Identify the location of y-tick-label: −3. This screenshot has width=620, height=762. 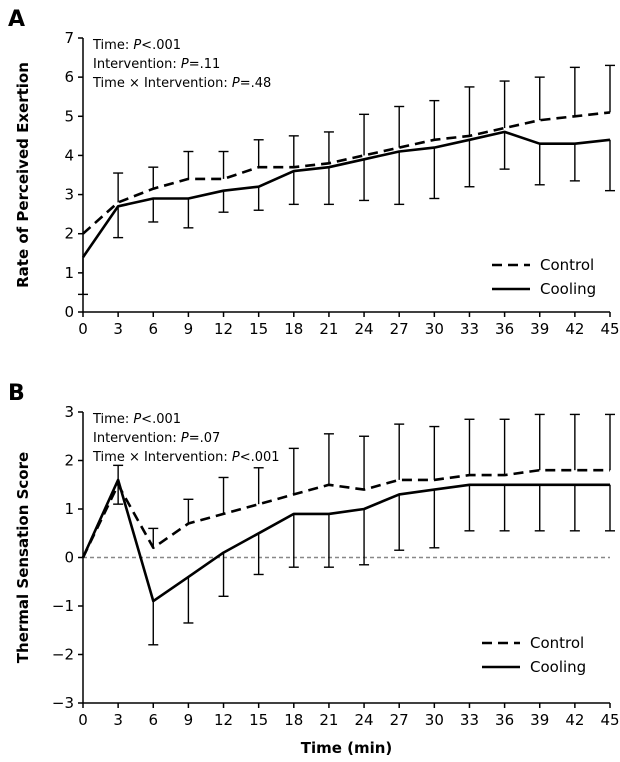
(63, 703).